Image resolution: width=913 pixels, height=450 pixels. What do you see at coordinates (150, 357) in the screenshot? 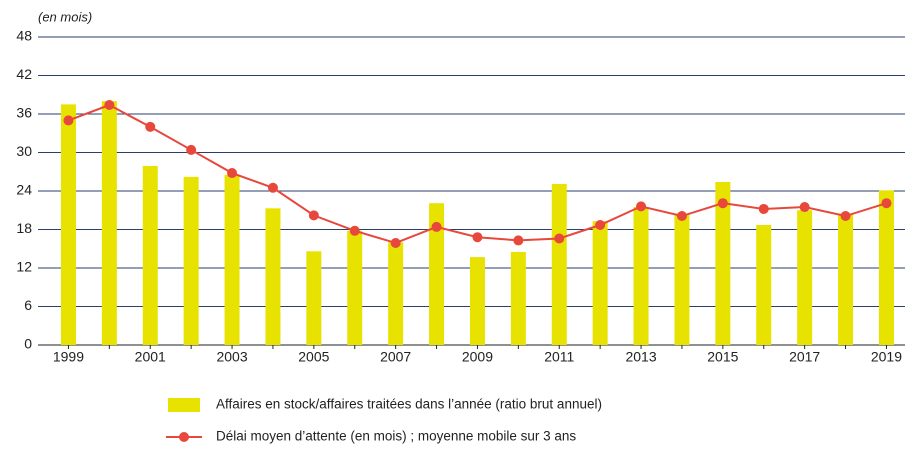
I see `x-tick-label: 2001` at bounding box center [150, 357].